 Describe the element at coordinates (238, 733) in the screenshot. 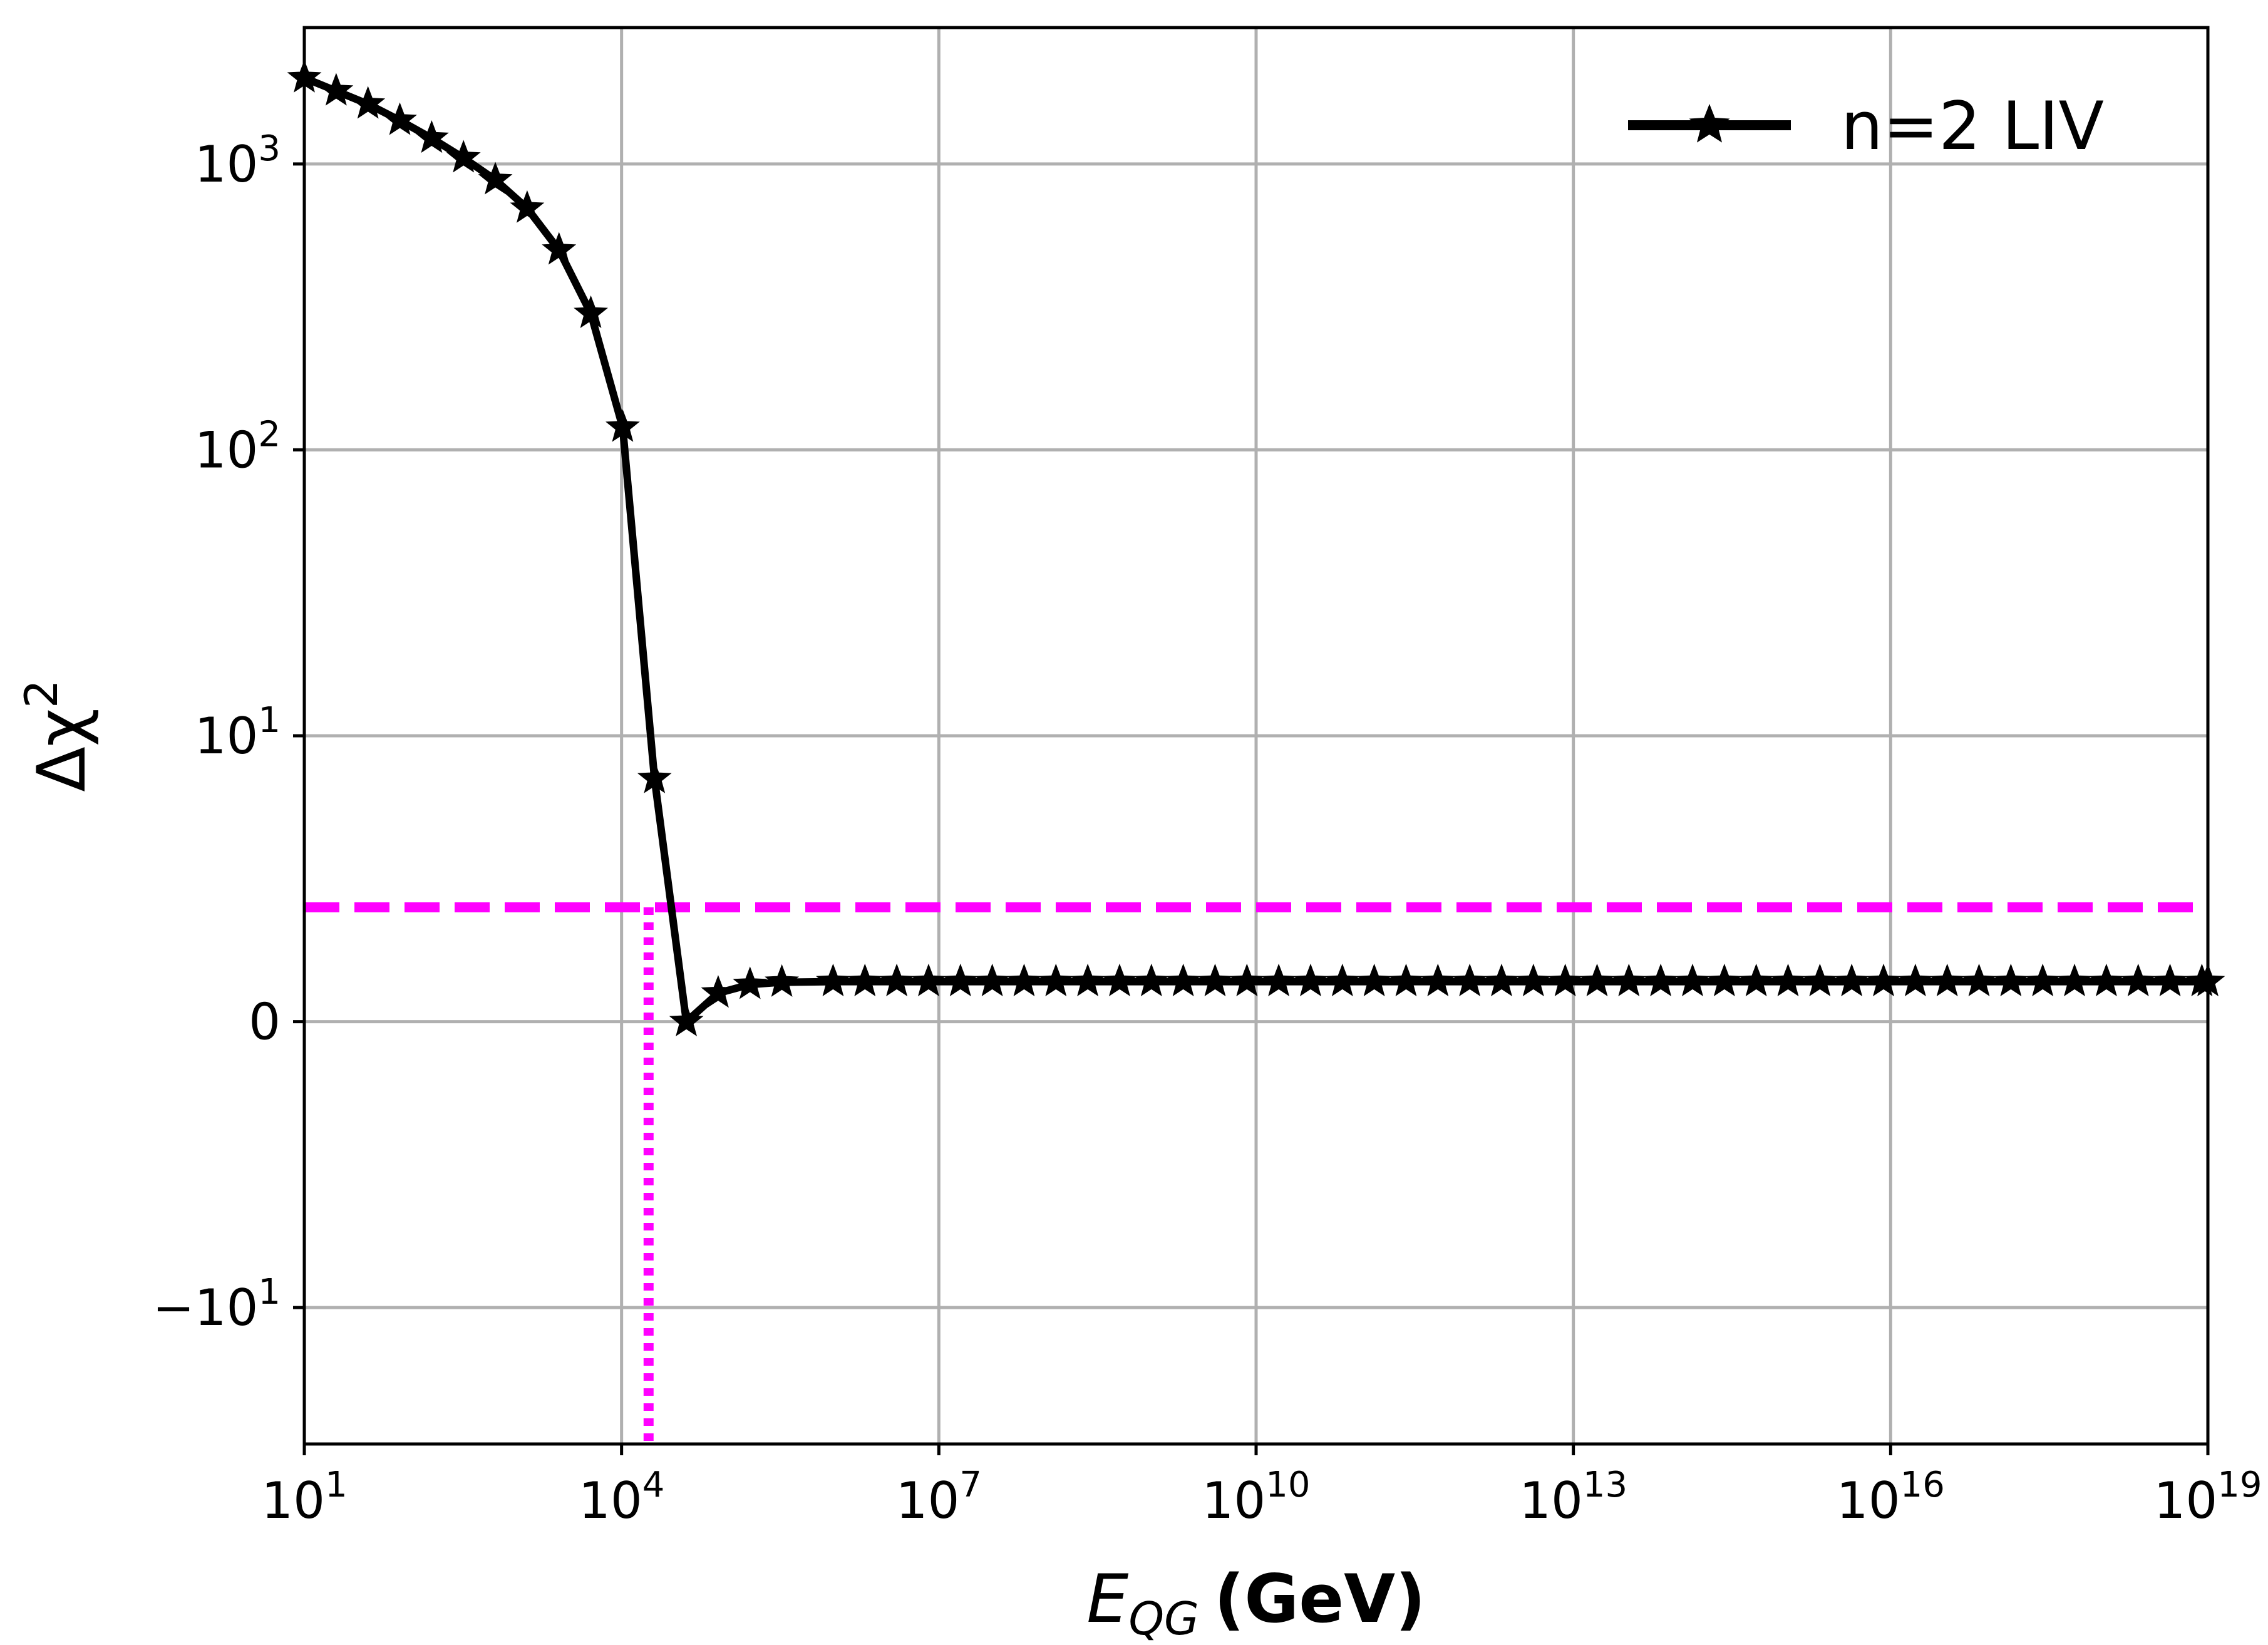

I see `y-tick-label: 101` at that location.